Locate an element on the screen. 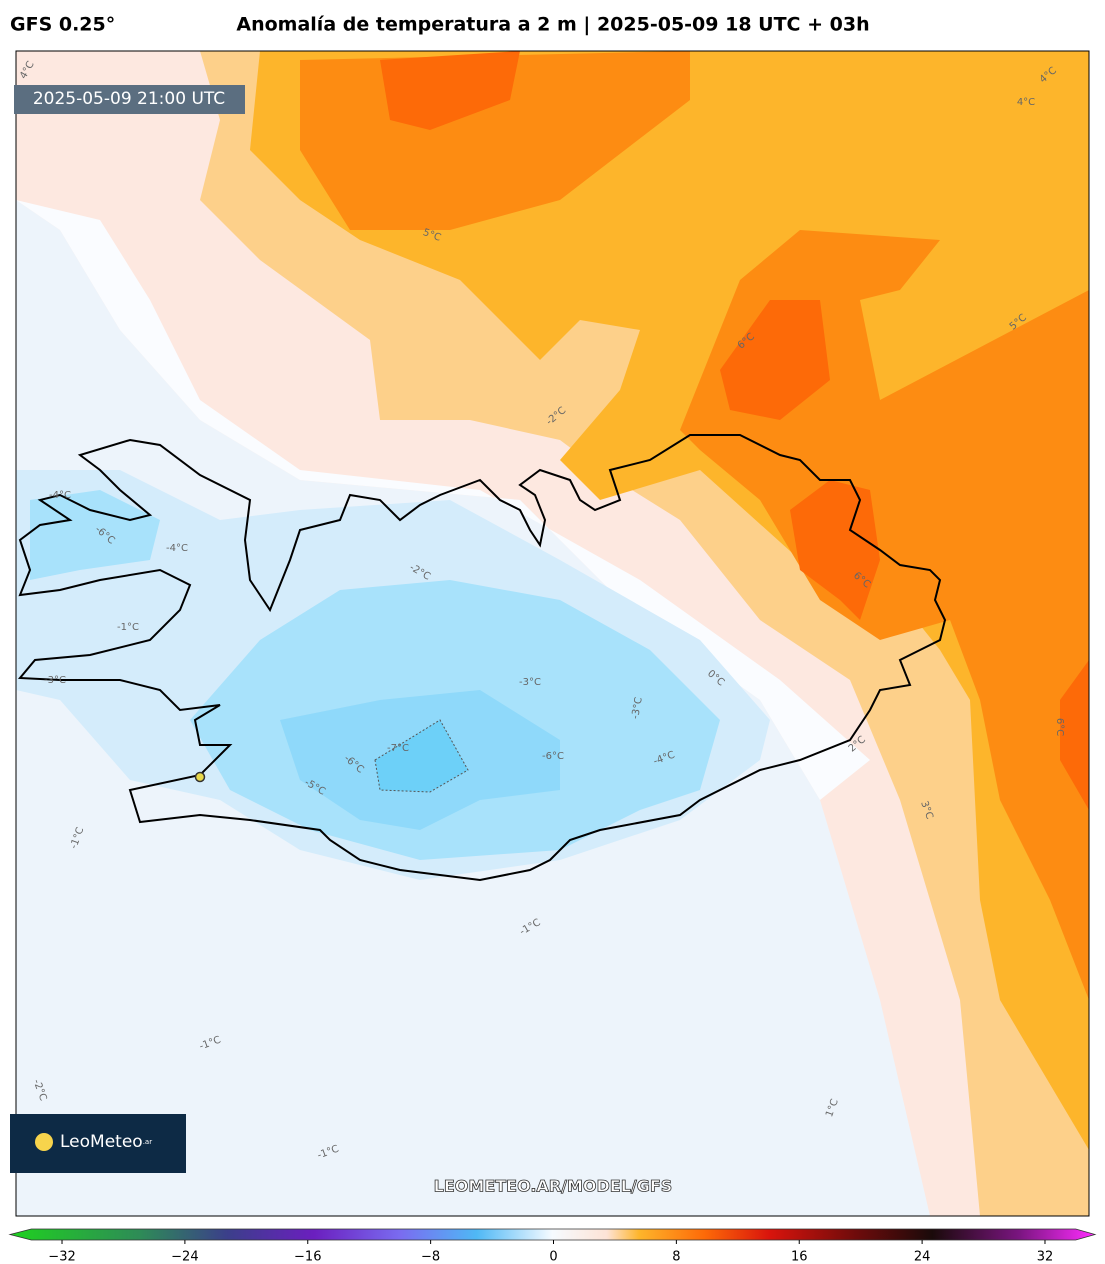 The image size is (1105, 1264). colorbar-tick-label: 32 is located at coordinates (1045, 1257).